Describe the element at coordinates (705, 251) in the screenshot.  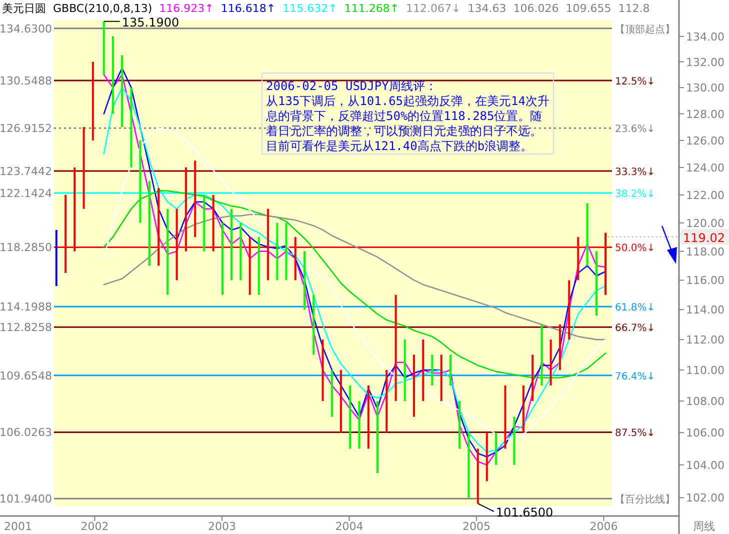
I see `y-tick-label: 118.00` at that location.